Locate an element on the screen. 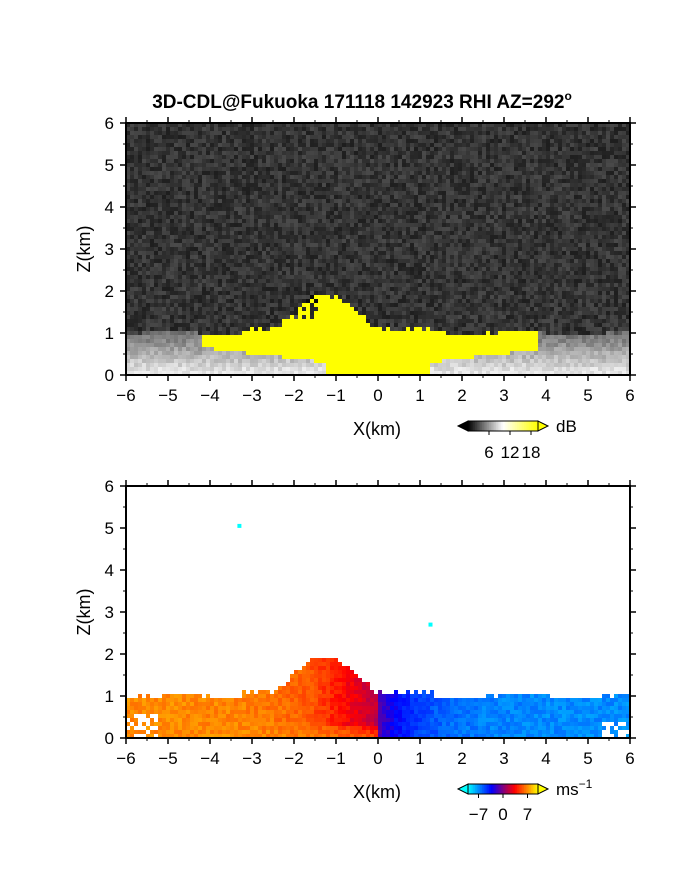 This screenshot has height=880, width=680. title-main: 3D-CDL@Fukuoka 171118 142923 RHI AZ=292 is located at coordinates (358, 102).